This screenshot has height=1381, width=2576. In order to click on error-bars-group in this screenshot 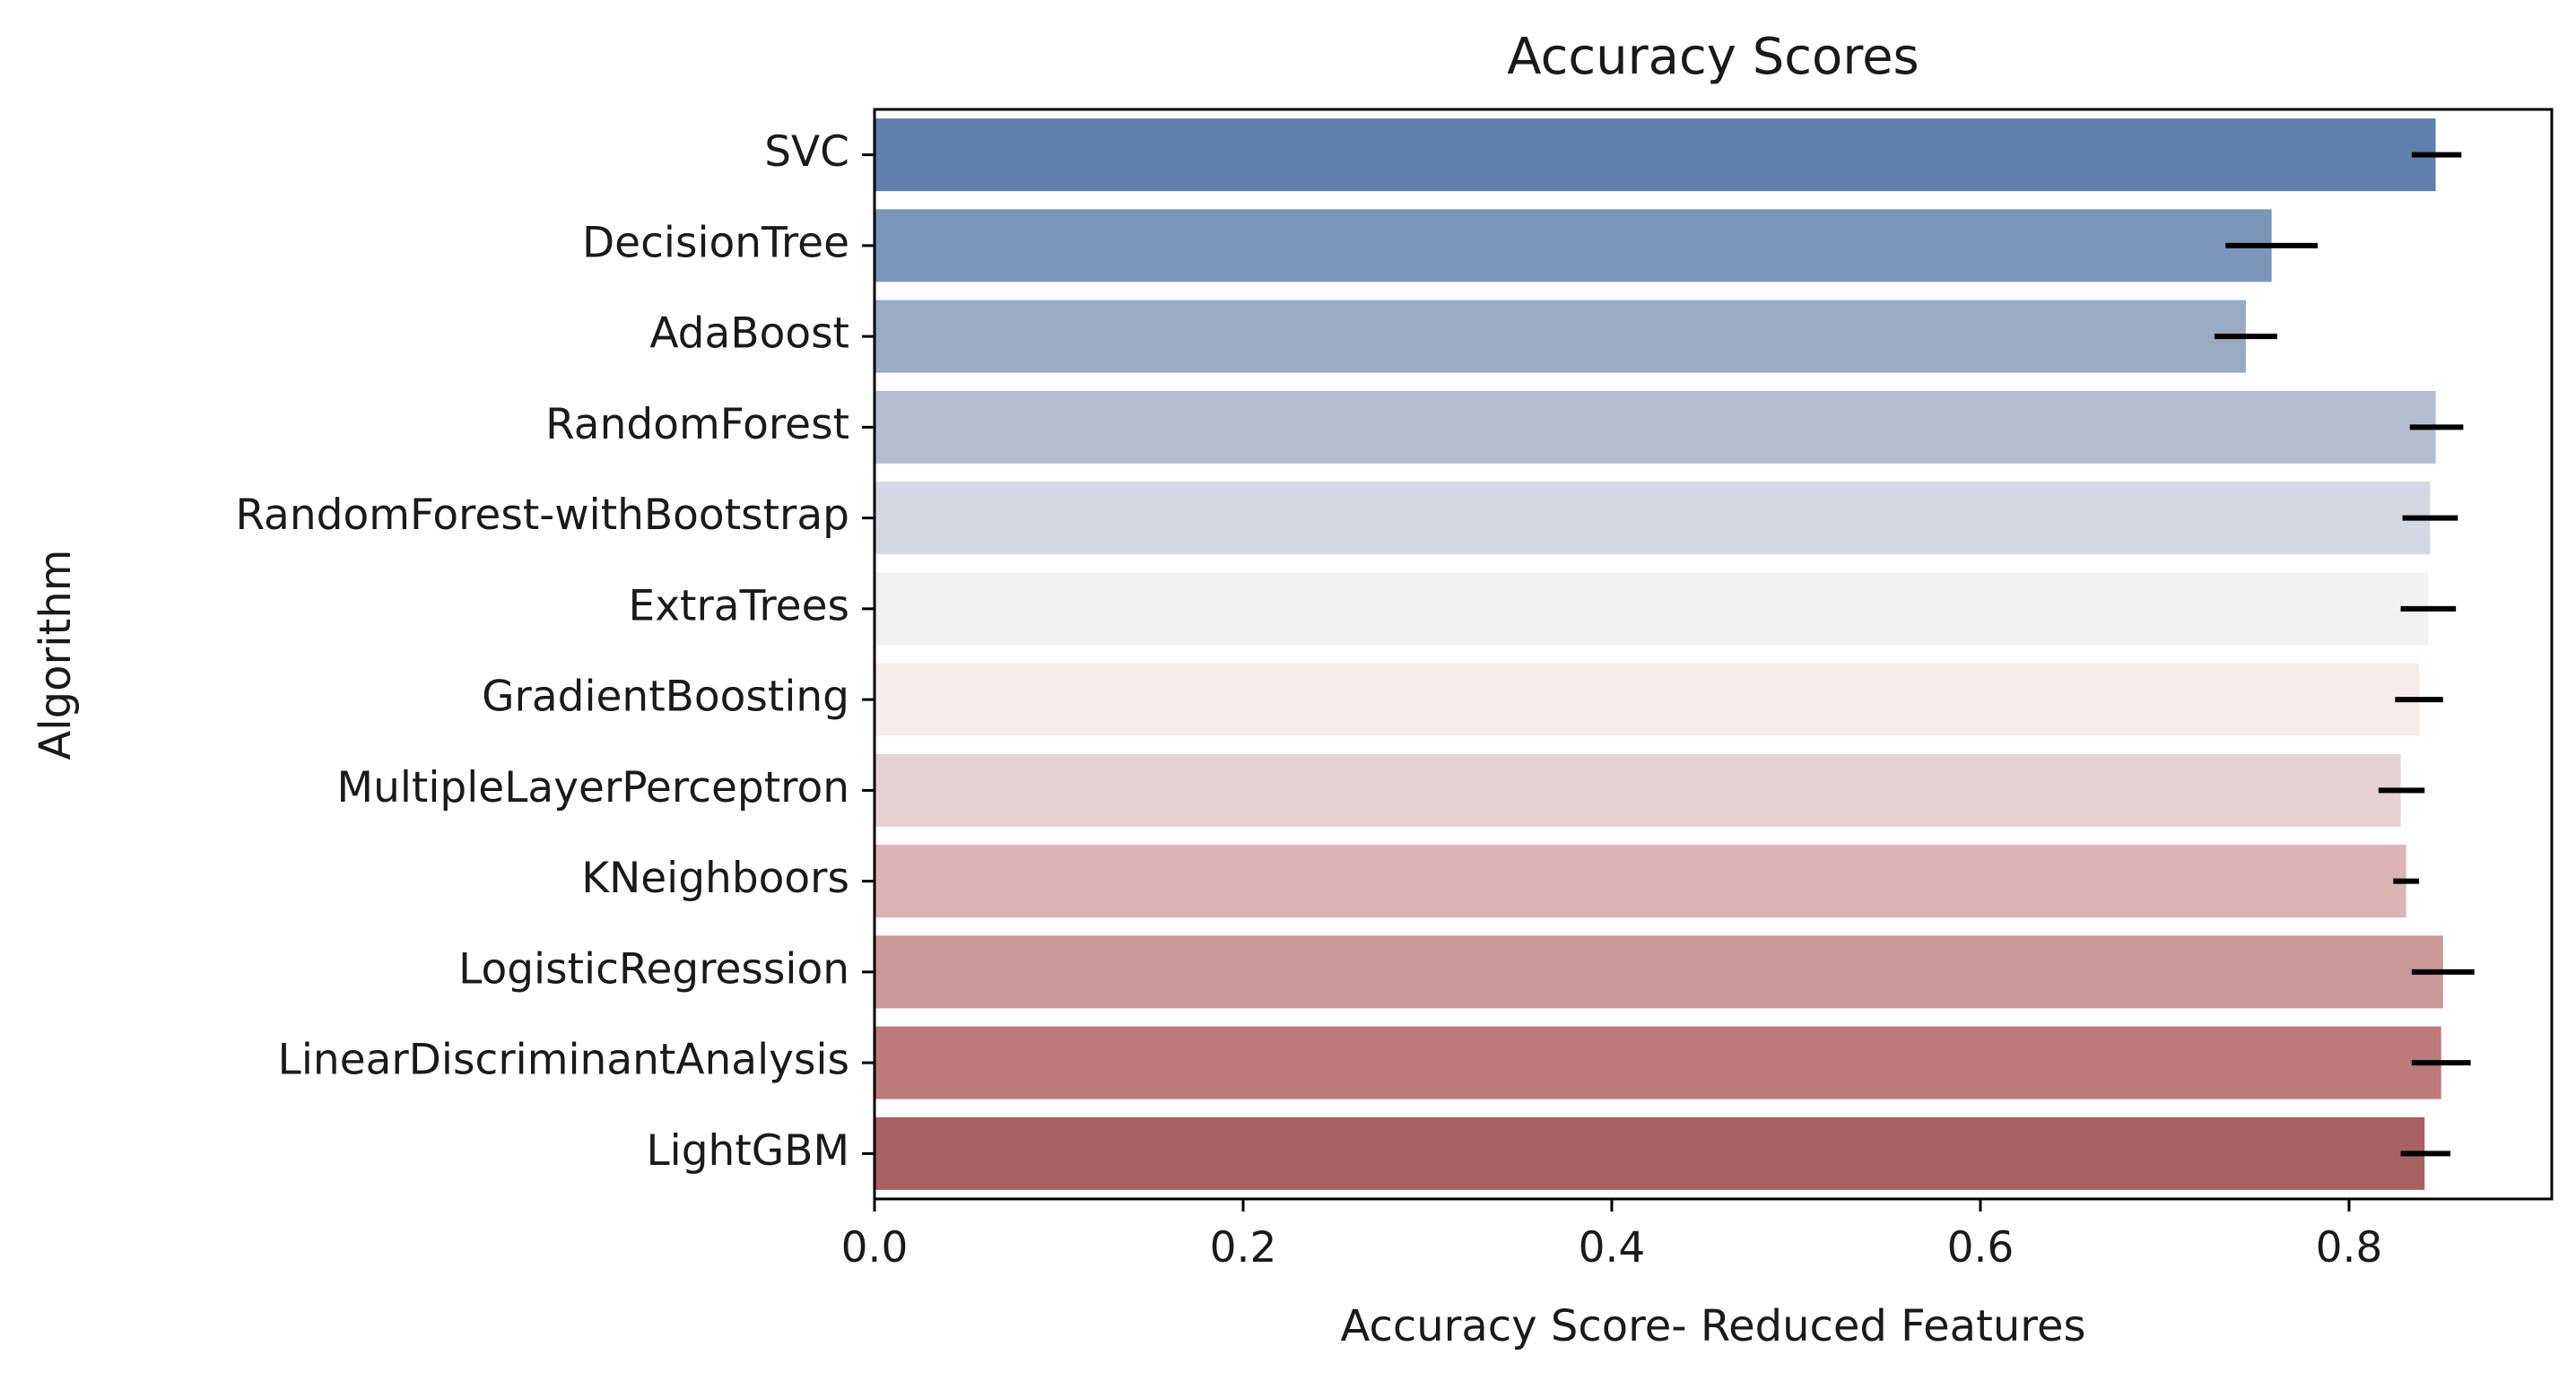, I will do `click(2344, 654)`.